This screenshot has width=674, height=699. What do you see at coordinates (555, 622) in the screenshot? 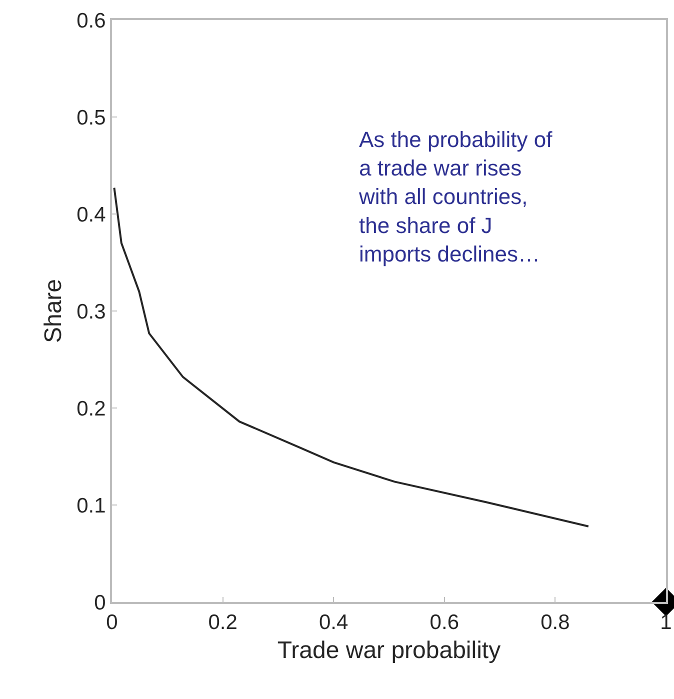
I see `x-tick-label: 0.8` at bounding box center [555, 622].